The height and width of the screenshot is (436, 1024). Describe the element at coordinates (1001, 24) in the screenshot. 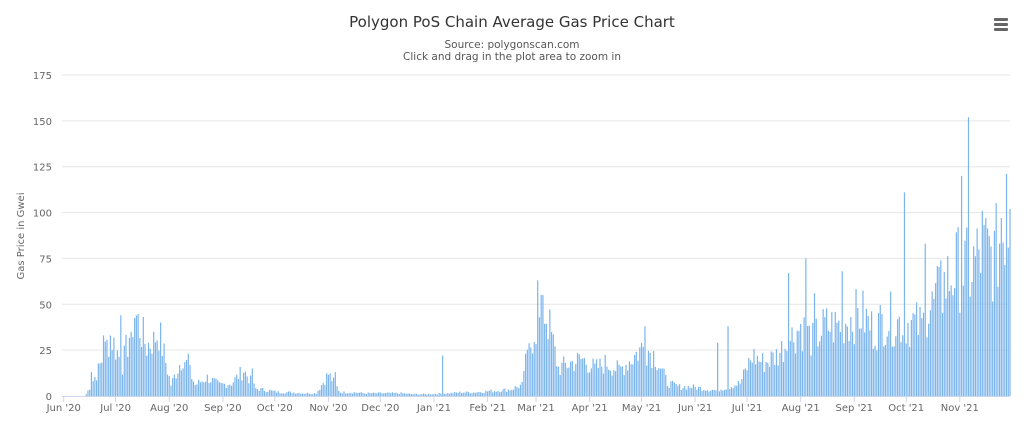

I see `hamburger-menu-icon` at that location.